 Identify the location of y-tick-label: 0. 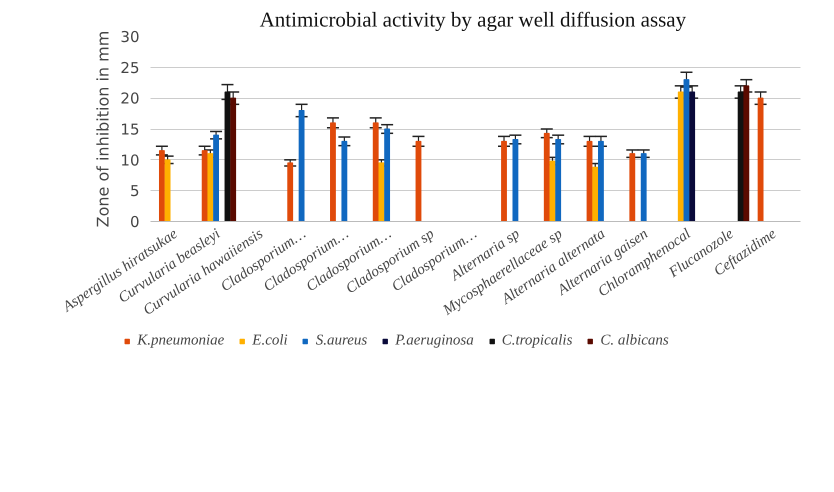
(135, 222).